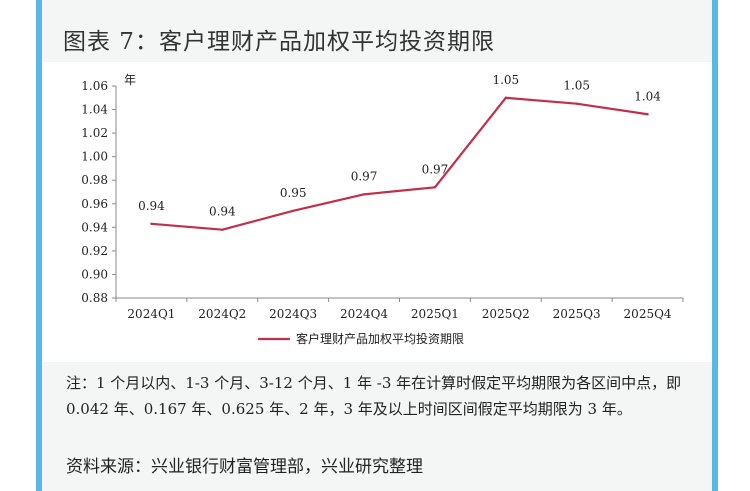  Describe the element at coordinates (94, 298) in the screenshot. I see `y-tick-label: 0.88` at that location.